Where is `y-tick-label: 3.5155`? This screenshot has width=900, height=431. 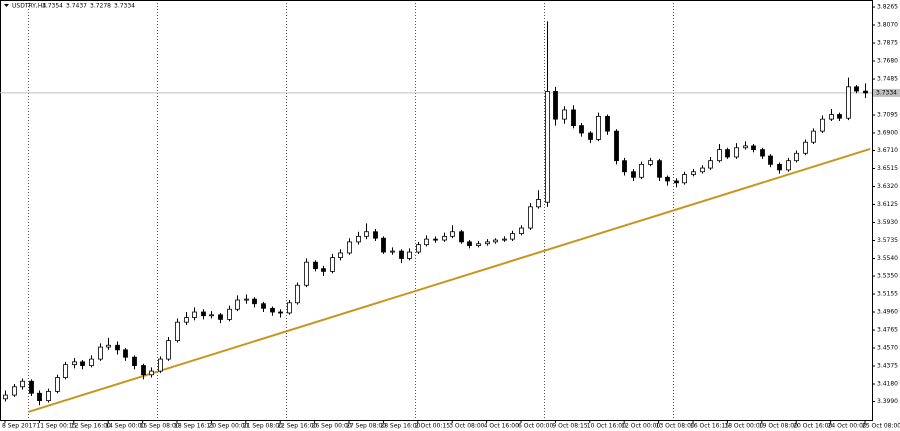 y-tick-label: 3.5155 is located at coordinates (887, 294).